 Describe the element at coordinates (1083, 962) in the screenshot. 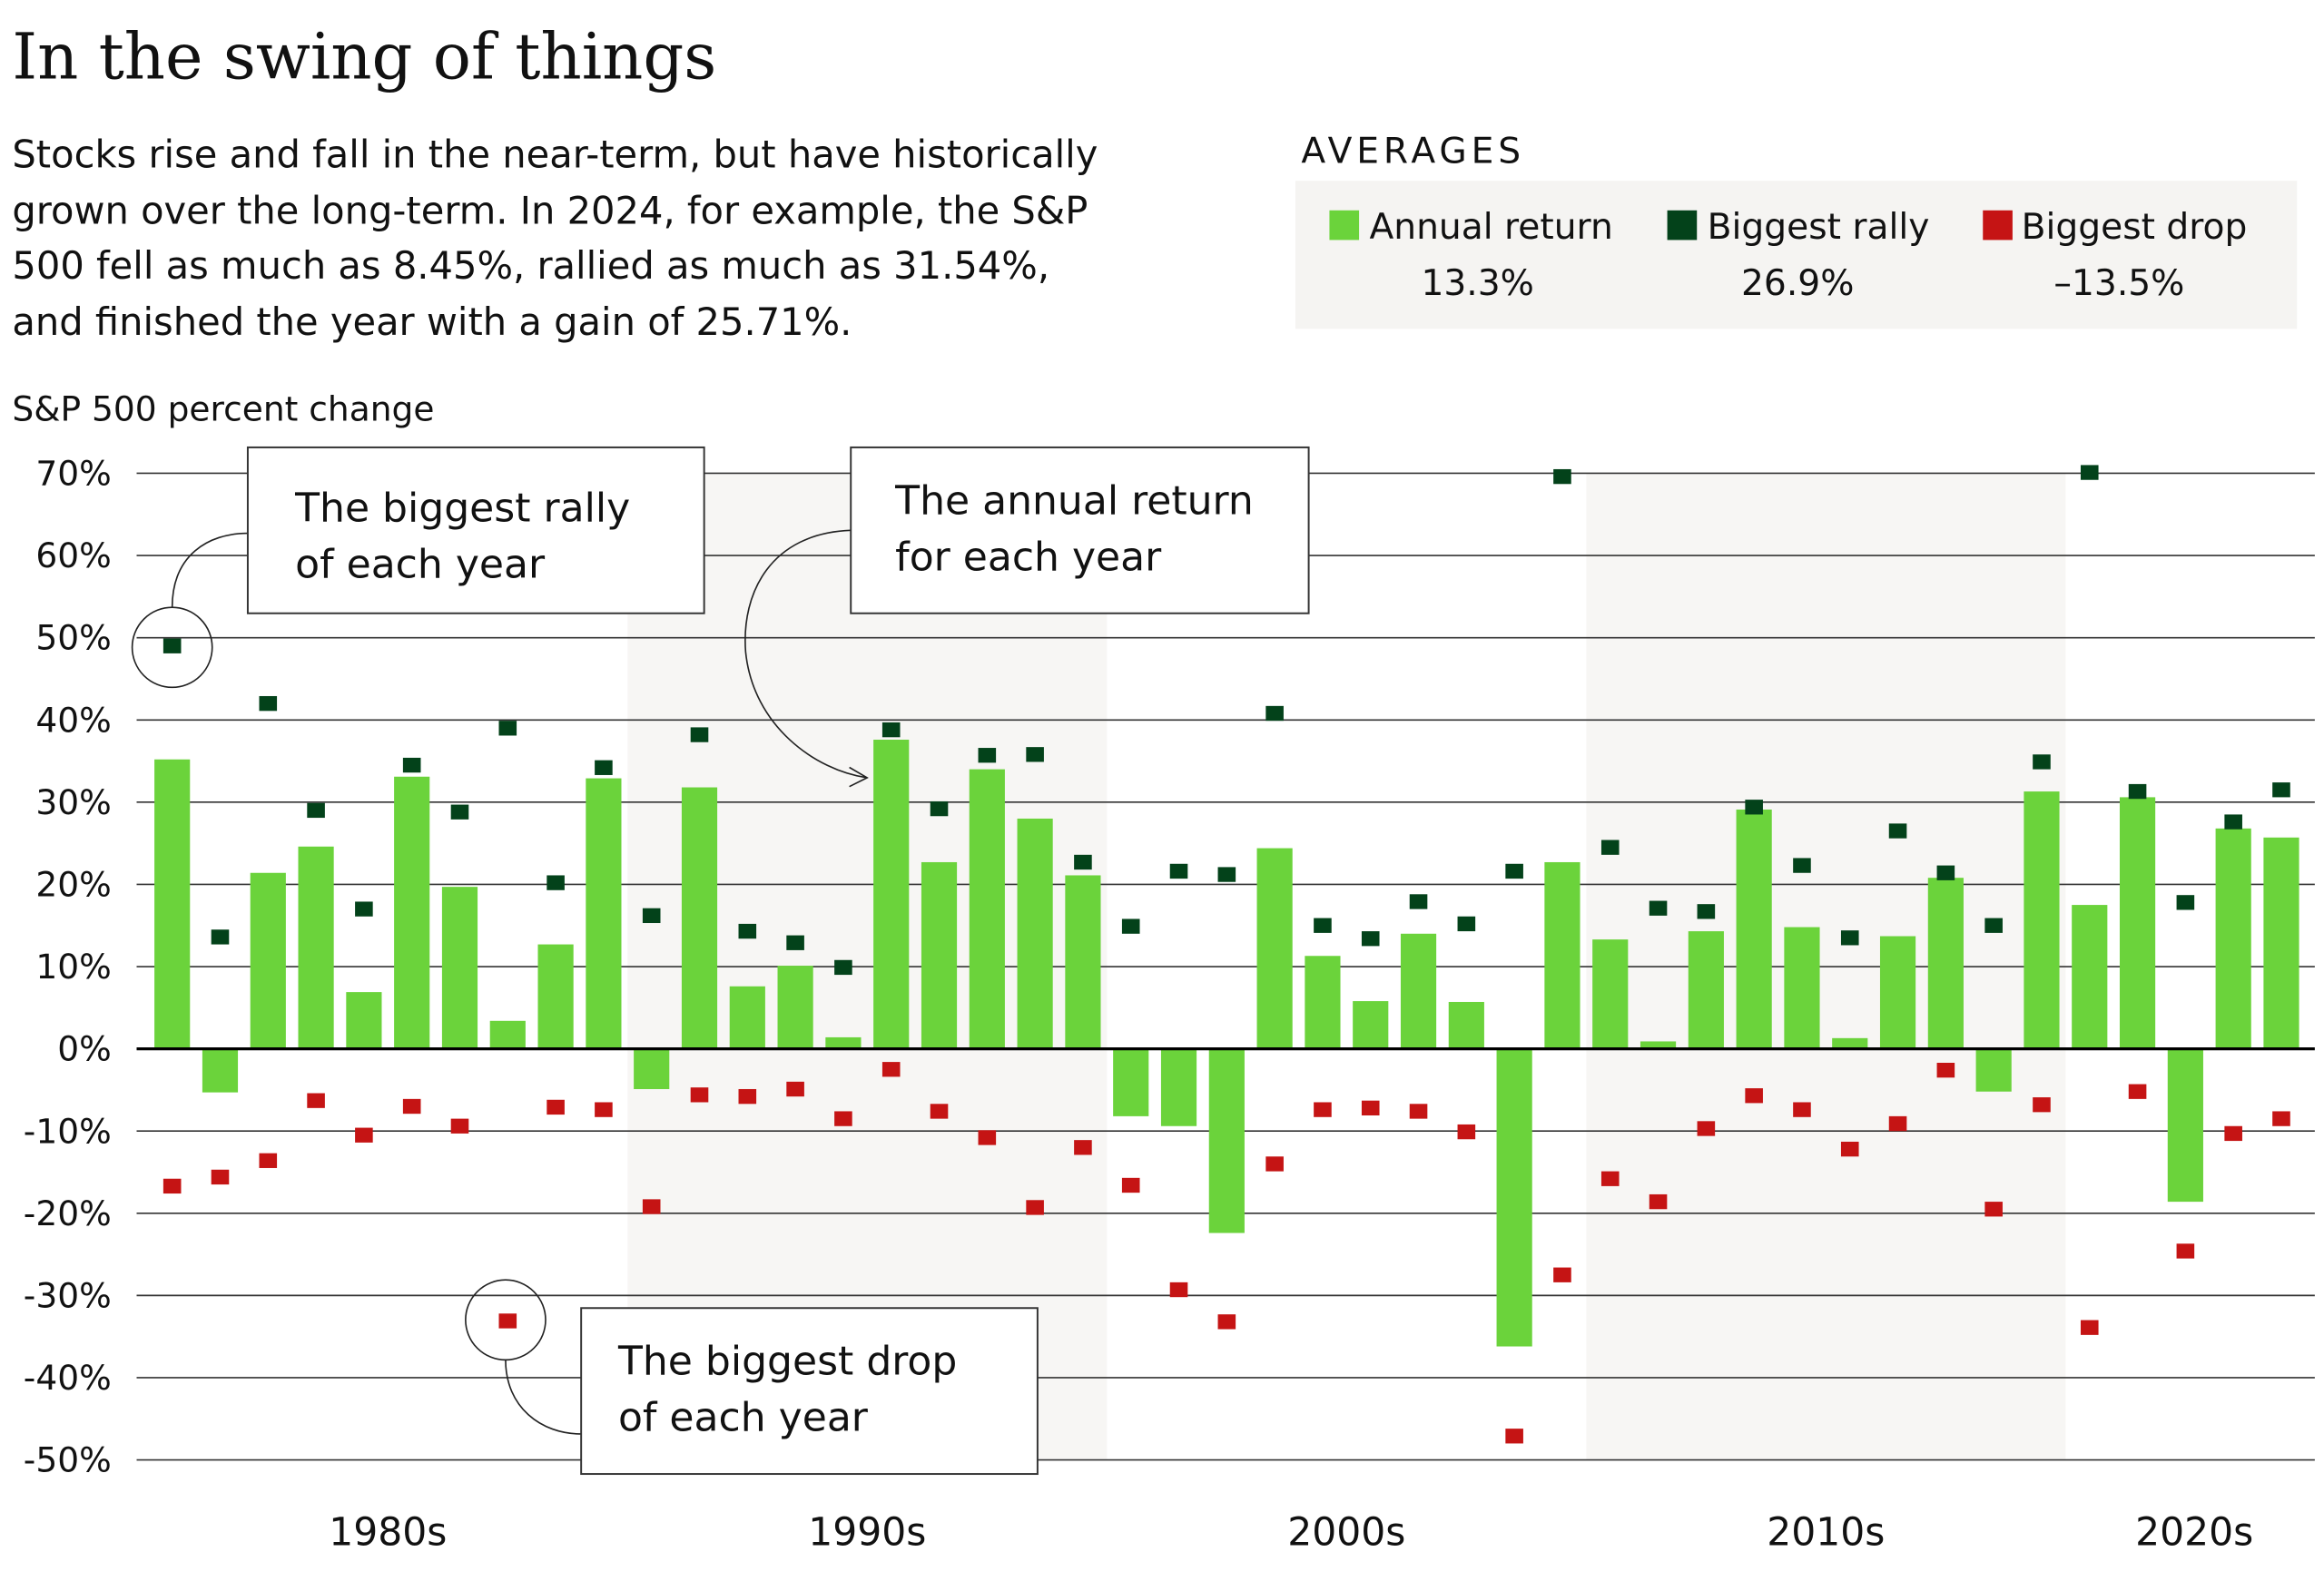

I see `bar-1999` at that location.